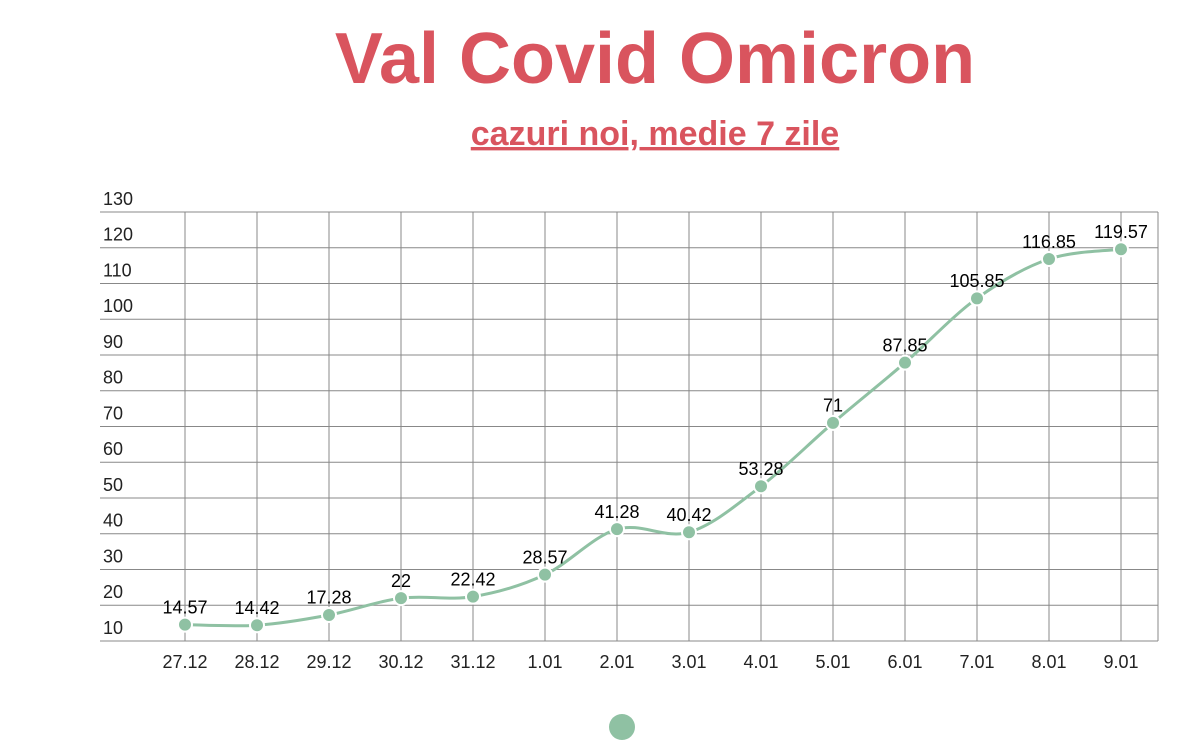 The height and width of the screenshot is (754, 1200). Describe the element at coordinates (328, 662) in the screenshot. I see `x-tick-label: 29.12` at that location.